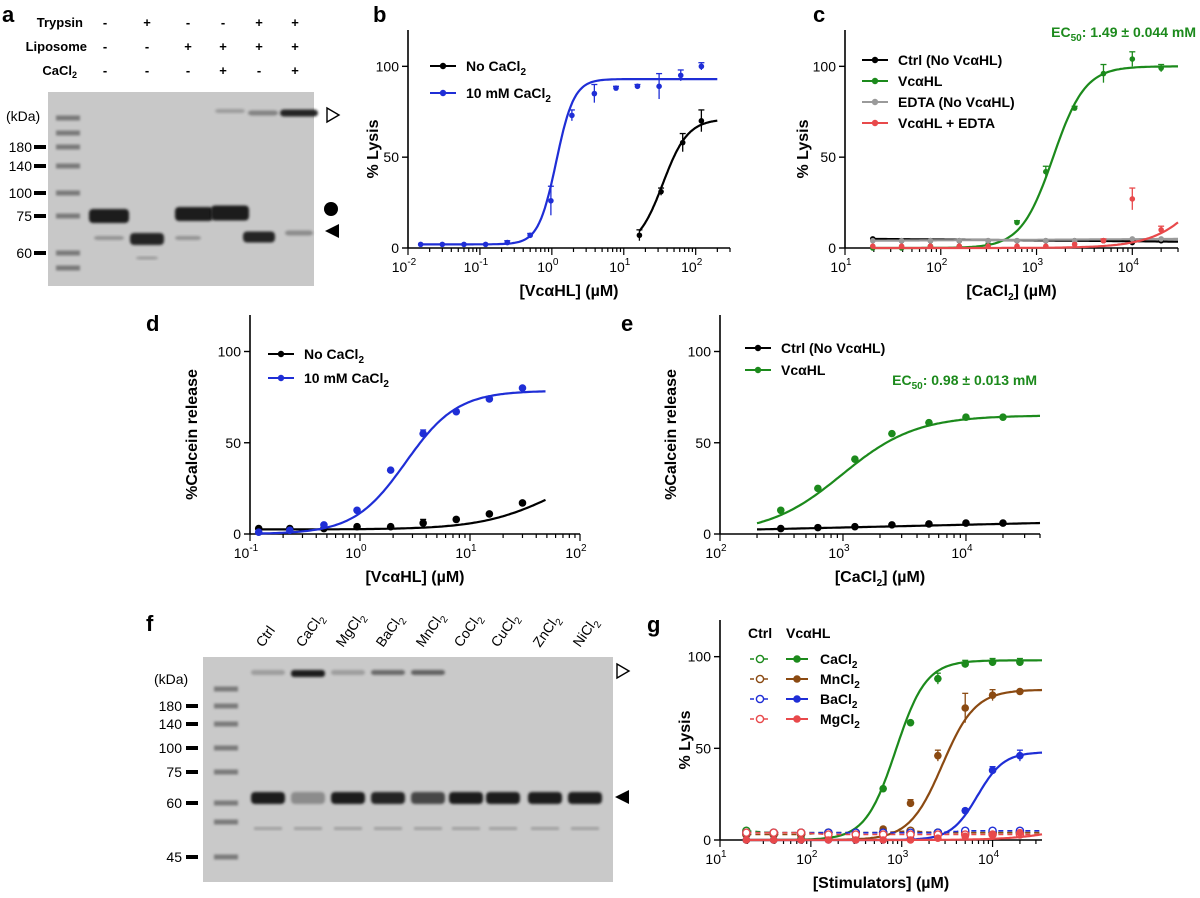 Image resolution: width=1200 pixels, height=898 pixels. What do you see at coordinates (265, 636) in the screenshot?
I see `lane-label-ctrl: Ctrl` at bounding box center [265, 636].